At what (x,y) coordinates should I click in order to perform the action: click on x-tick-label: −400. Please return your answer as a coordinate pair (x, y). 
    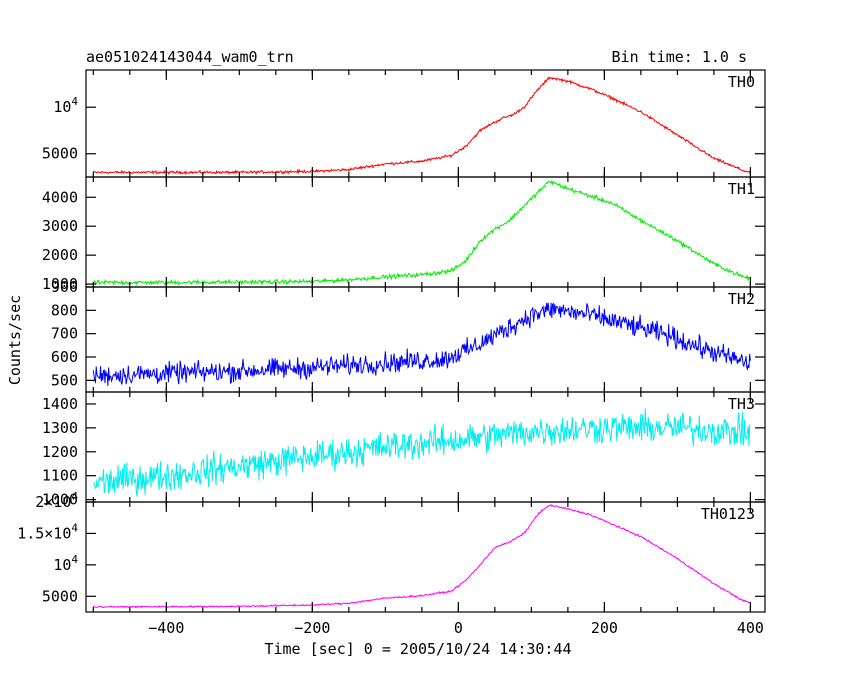
    Looking at the image, I should click on (166, 628).